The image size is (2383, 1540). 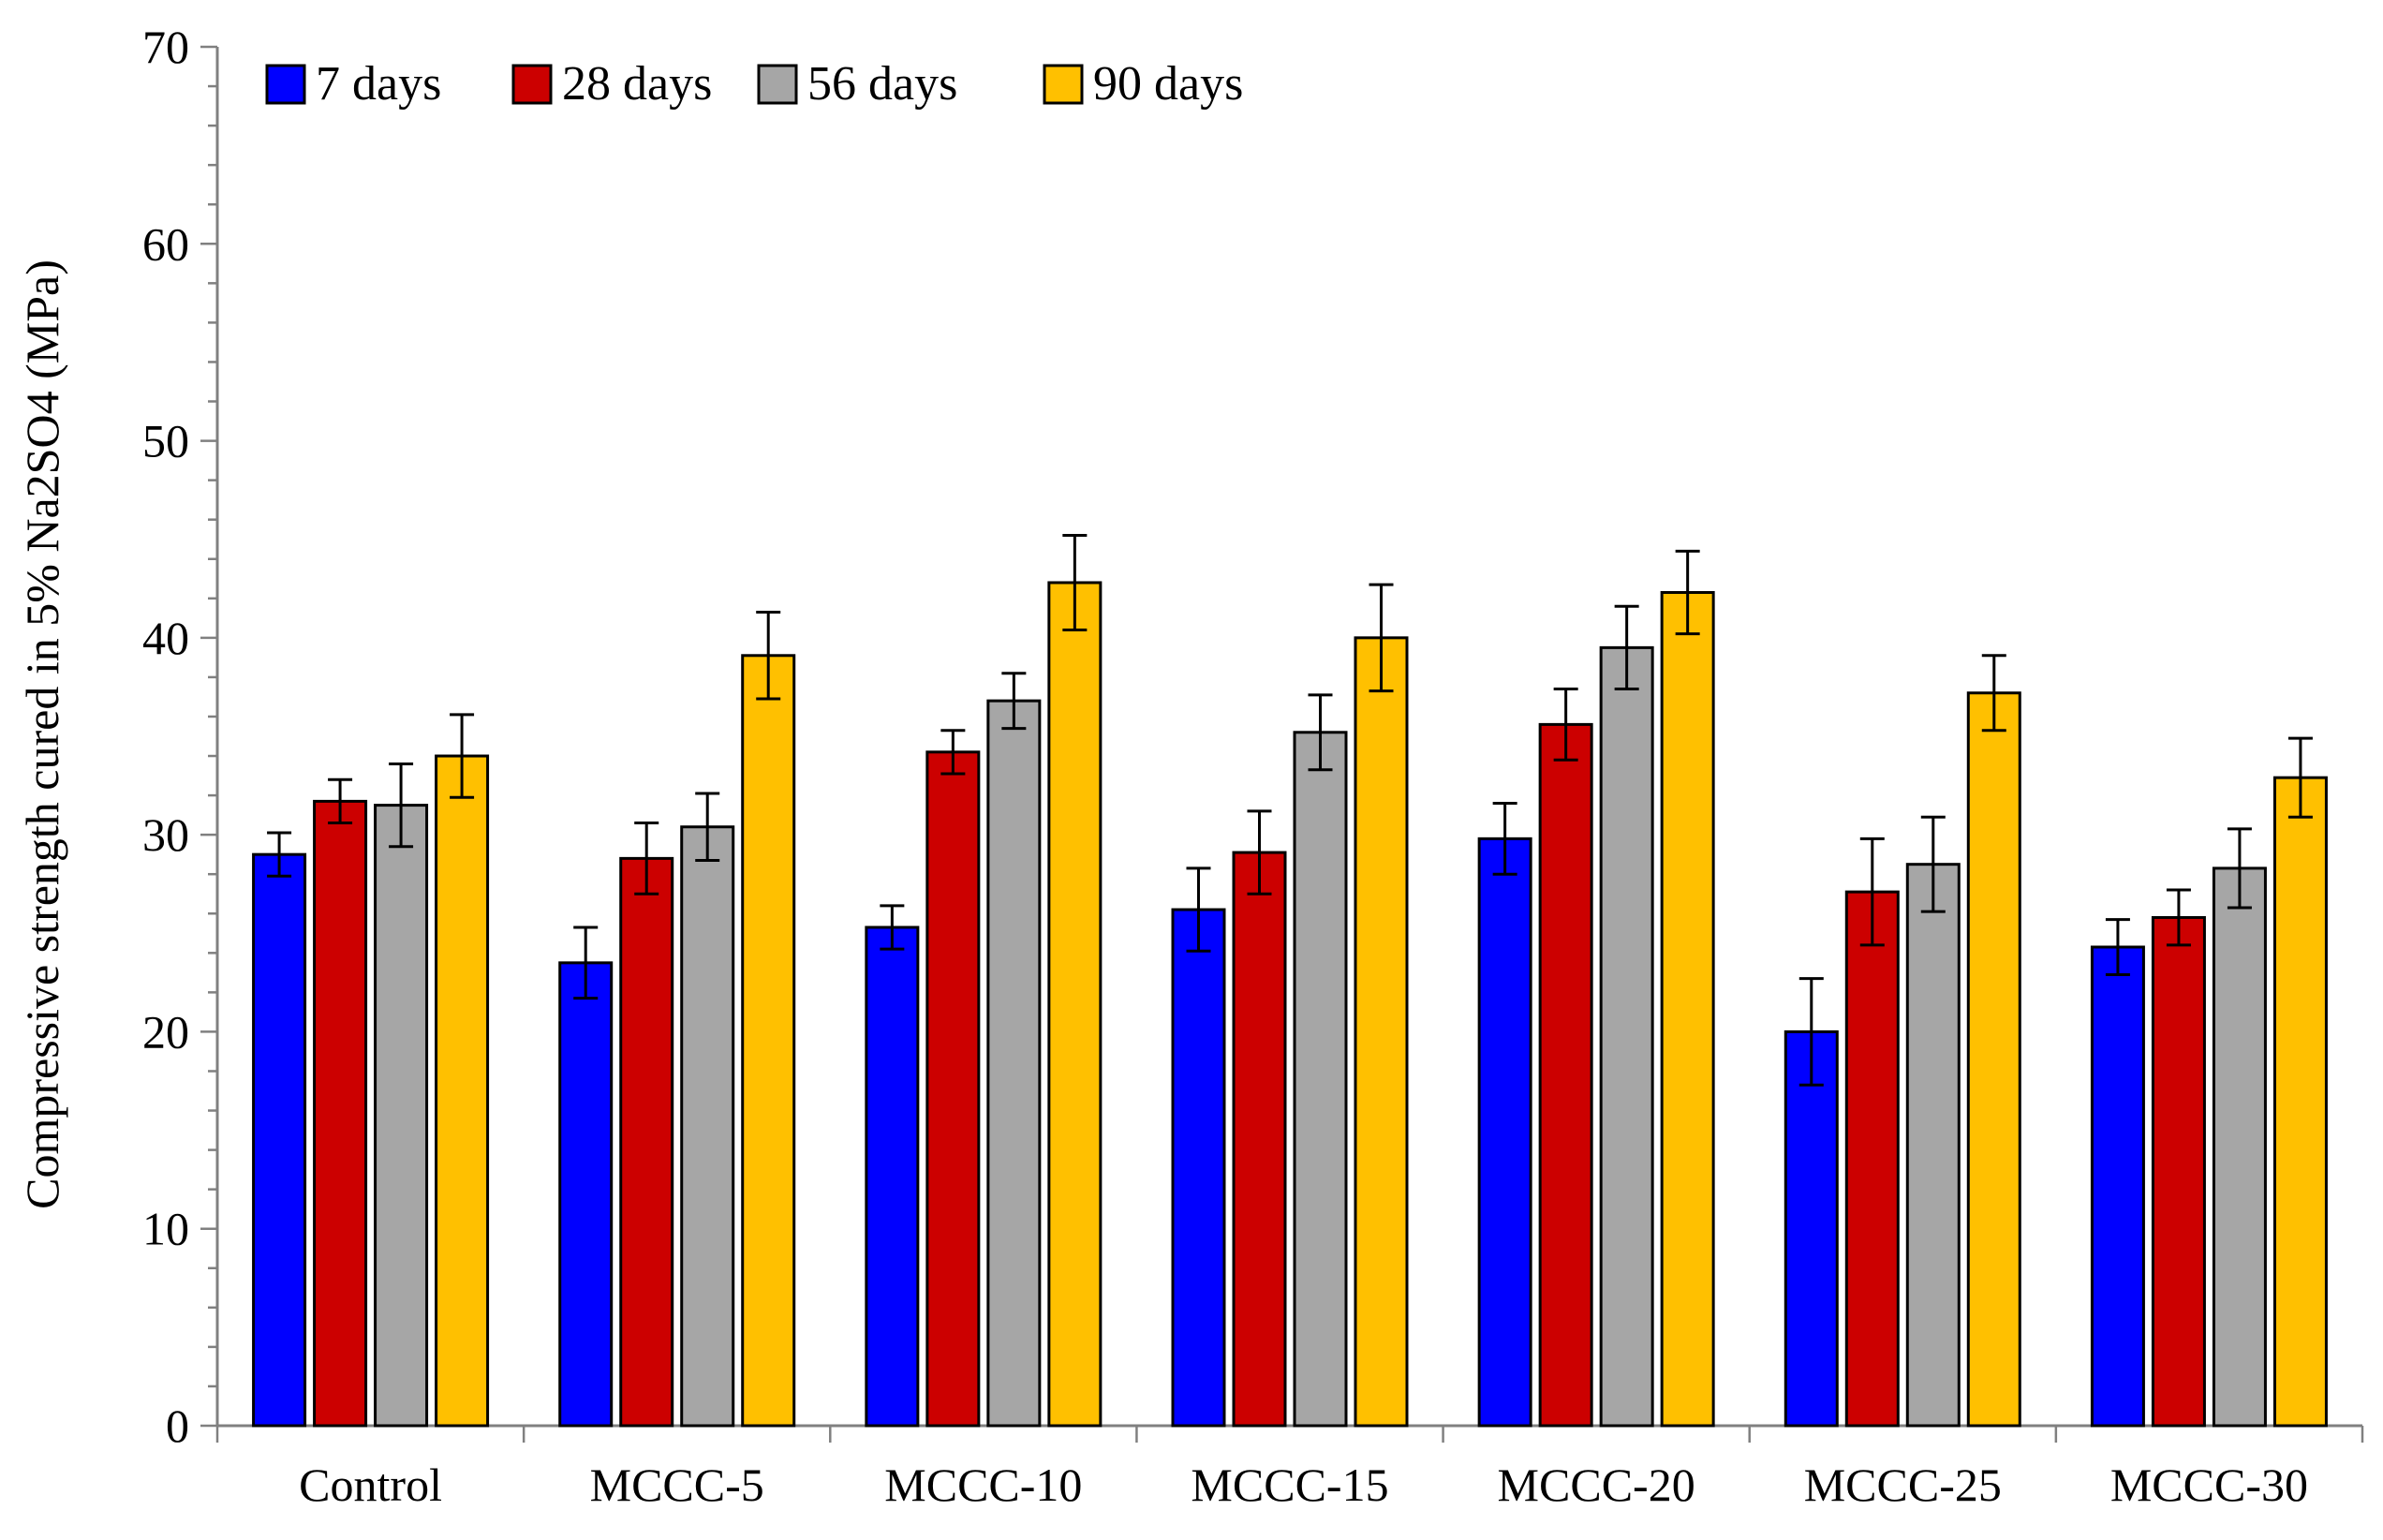 I want to click on x-tick-label: MCCC-10, so click(x=983, y=1485).